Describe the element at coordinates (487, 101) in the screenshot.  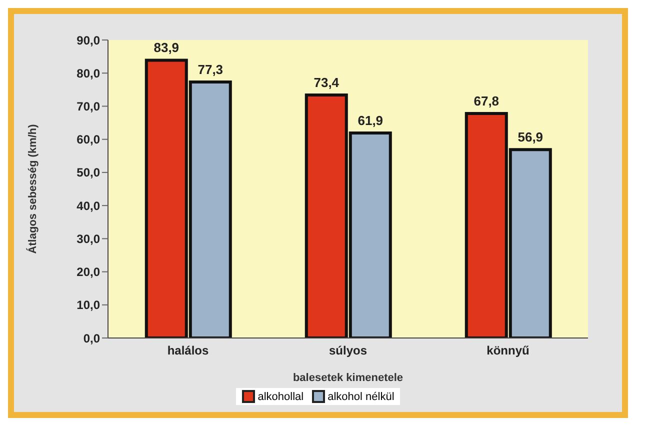
I see `data-label: 67,8` at that location.